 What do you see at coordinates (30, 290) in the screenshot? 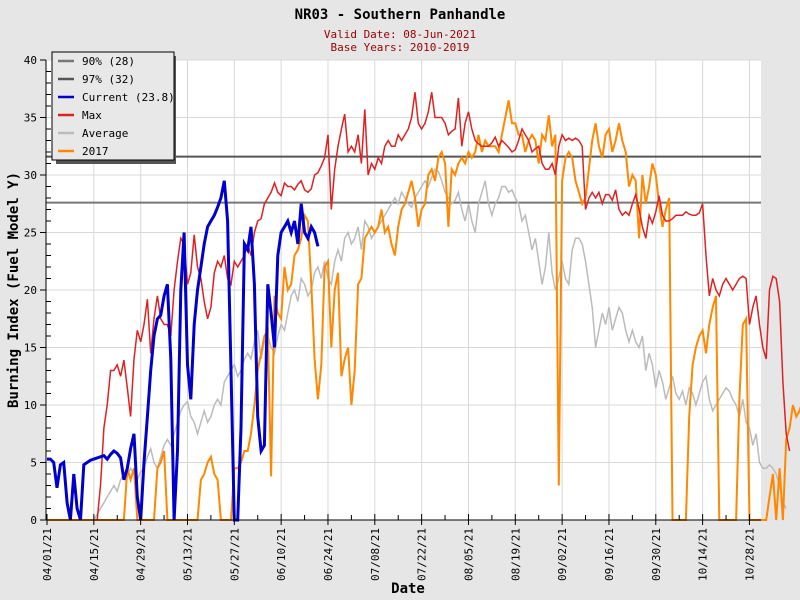
I see `y-tick-label: 20` at bounding box center [30, 290].